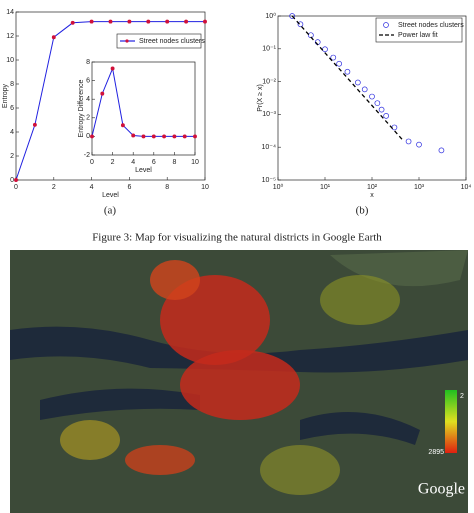 The image size is (474, 513). I want to click on y-axis-label: Pr(X ≥ x), so click(260, 98).